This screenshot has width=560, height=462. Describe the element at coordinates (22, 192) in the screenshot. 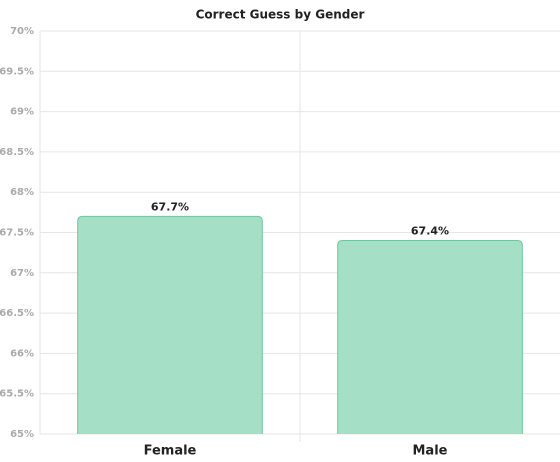

I see `y-tick-label: 68%` at that location.